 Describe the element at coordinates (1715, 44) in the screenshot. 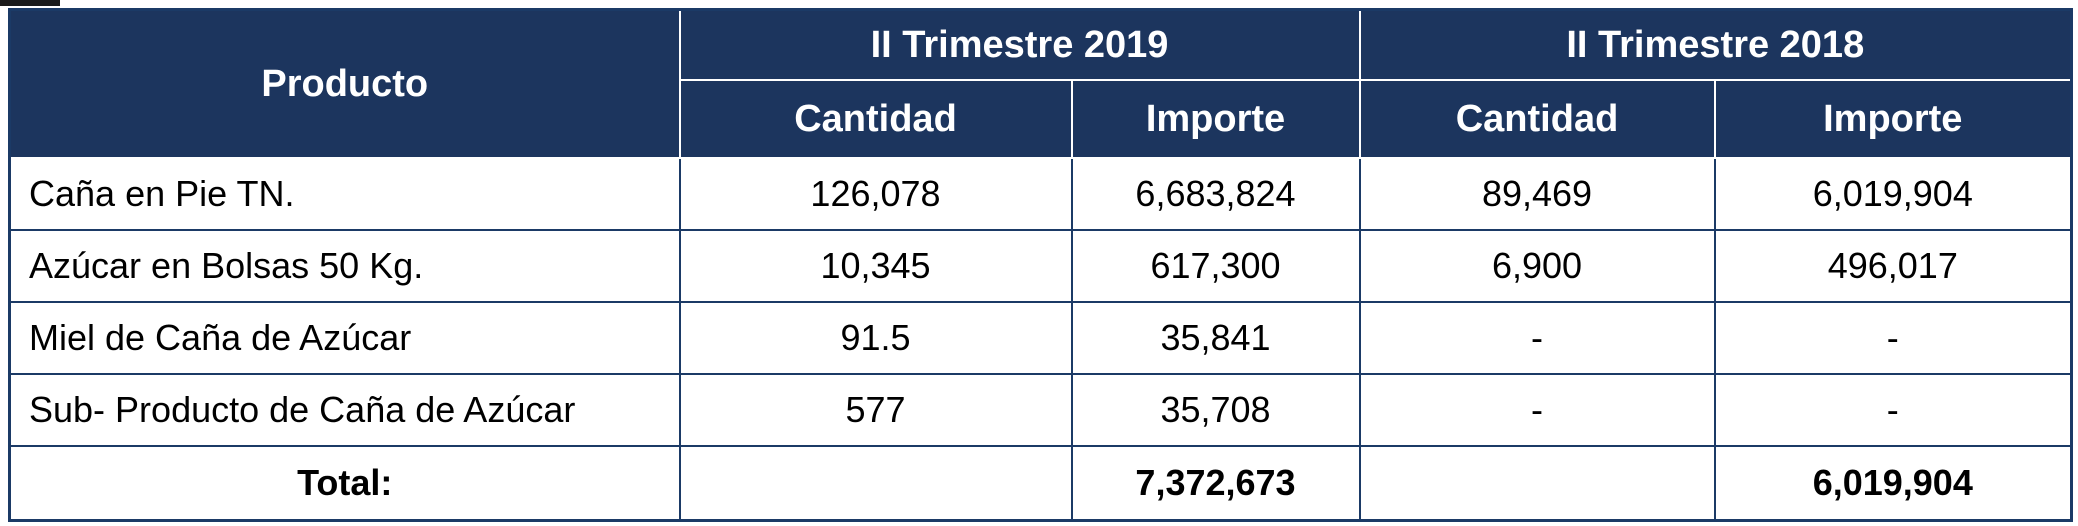

I see `period-2018-header: II Trimestre 2018` at that location.